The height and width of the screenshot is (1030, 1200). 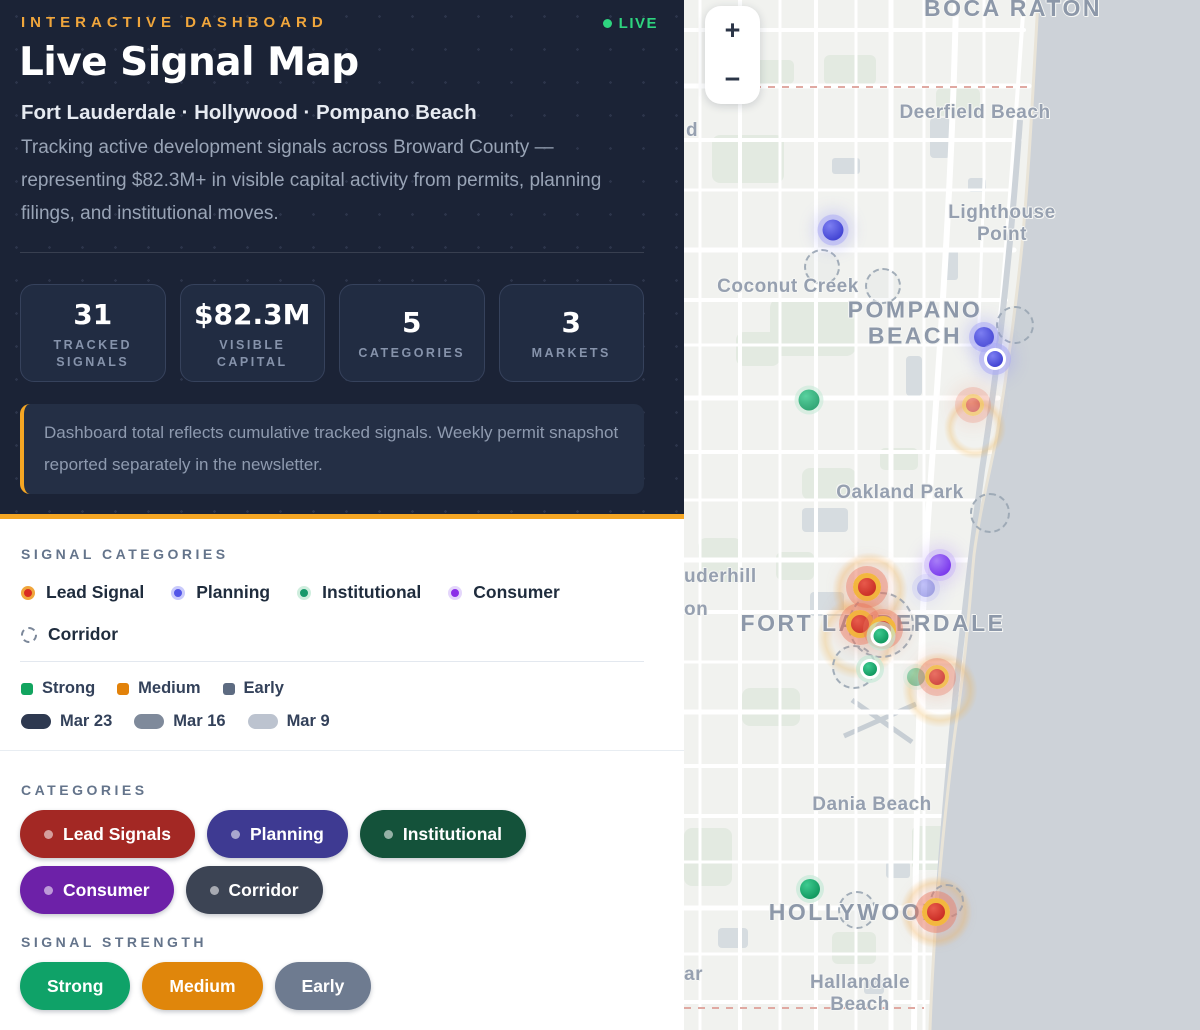 I want to click on filter-pill-strong: Strong, so click(x=75, y=986).